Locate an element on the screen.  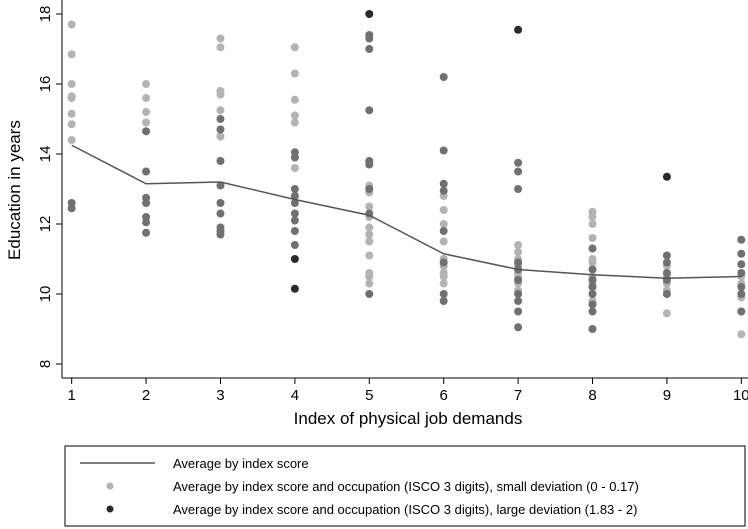
x-tick-label: 3 is located at coordinates (220, 395).